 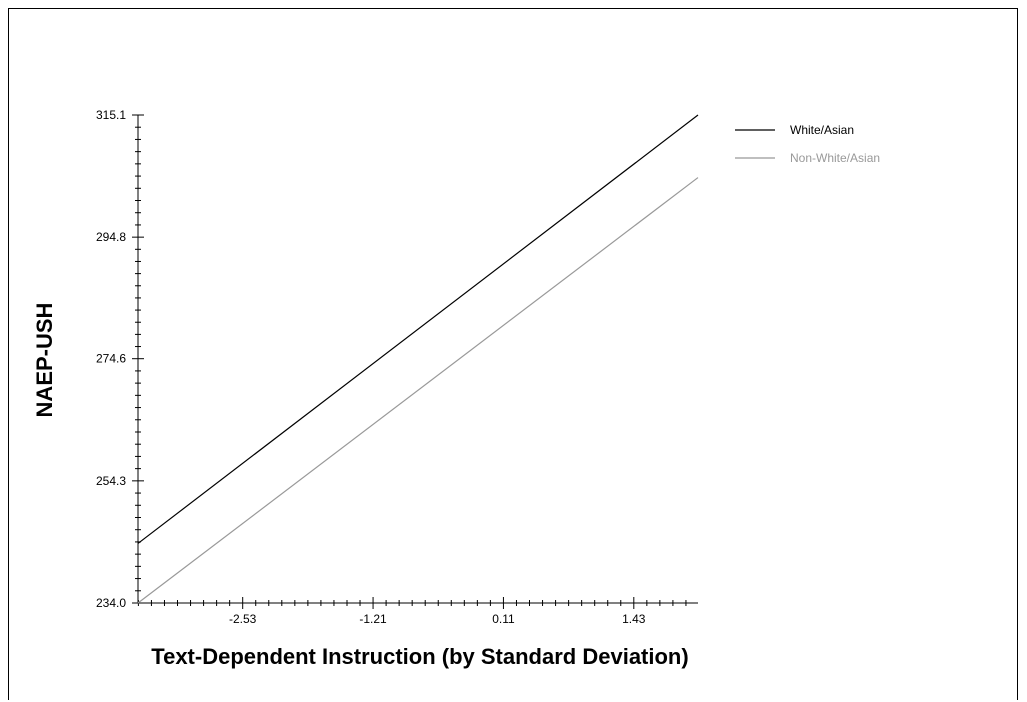 I want to click on y-axis-title: NAEP-USH, so click(x=44, y=360).